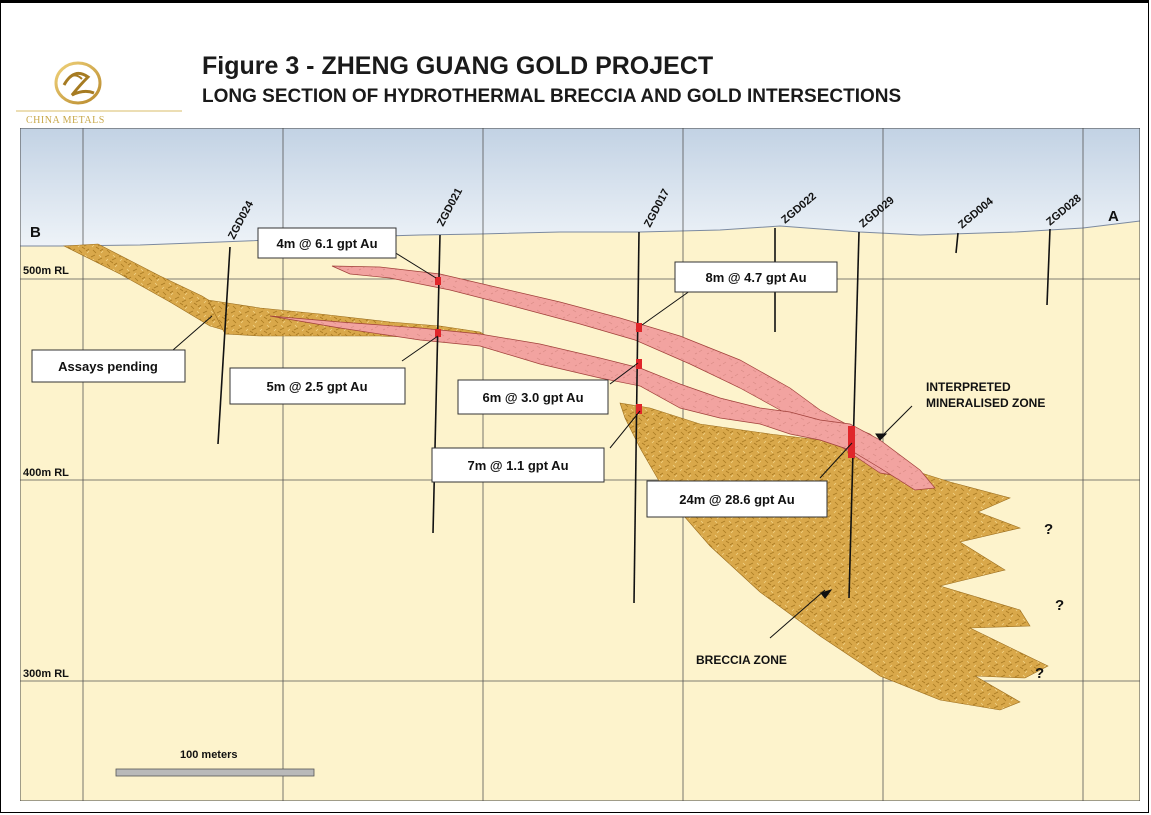 The image size is (1151, 815). Describe the element at coordinates (1113, 216) in the screenshot. I see `section-end-a: A` at that location.